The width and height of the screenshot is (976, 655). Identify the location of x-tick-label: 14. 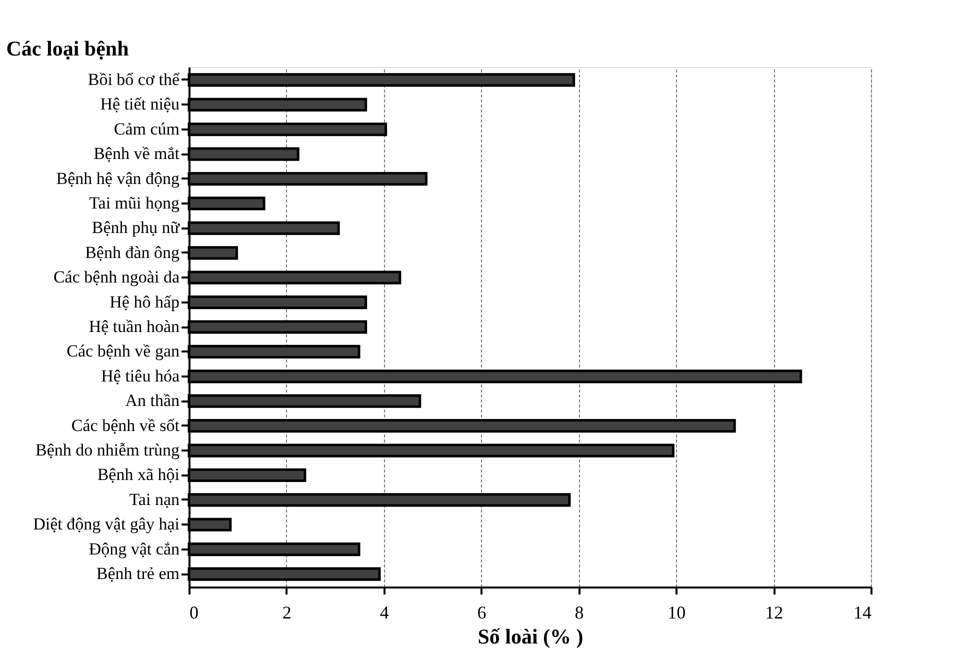
(863, 612).